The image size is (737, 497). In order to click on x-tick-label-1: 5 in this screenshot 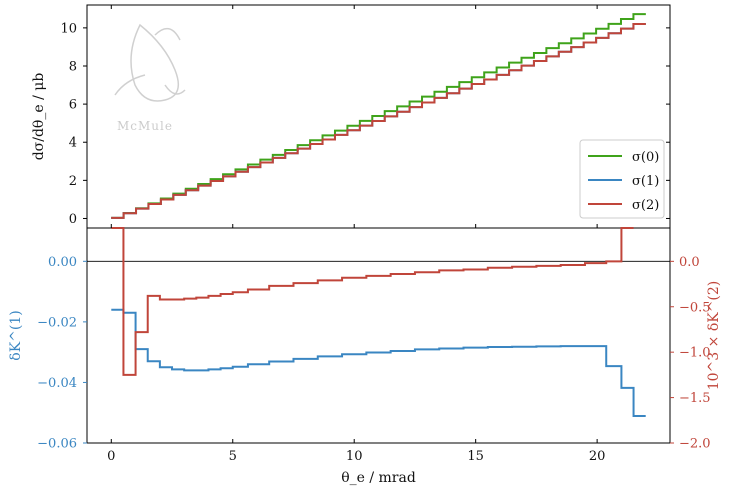, I will do `click(233, 456)`.